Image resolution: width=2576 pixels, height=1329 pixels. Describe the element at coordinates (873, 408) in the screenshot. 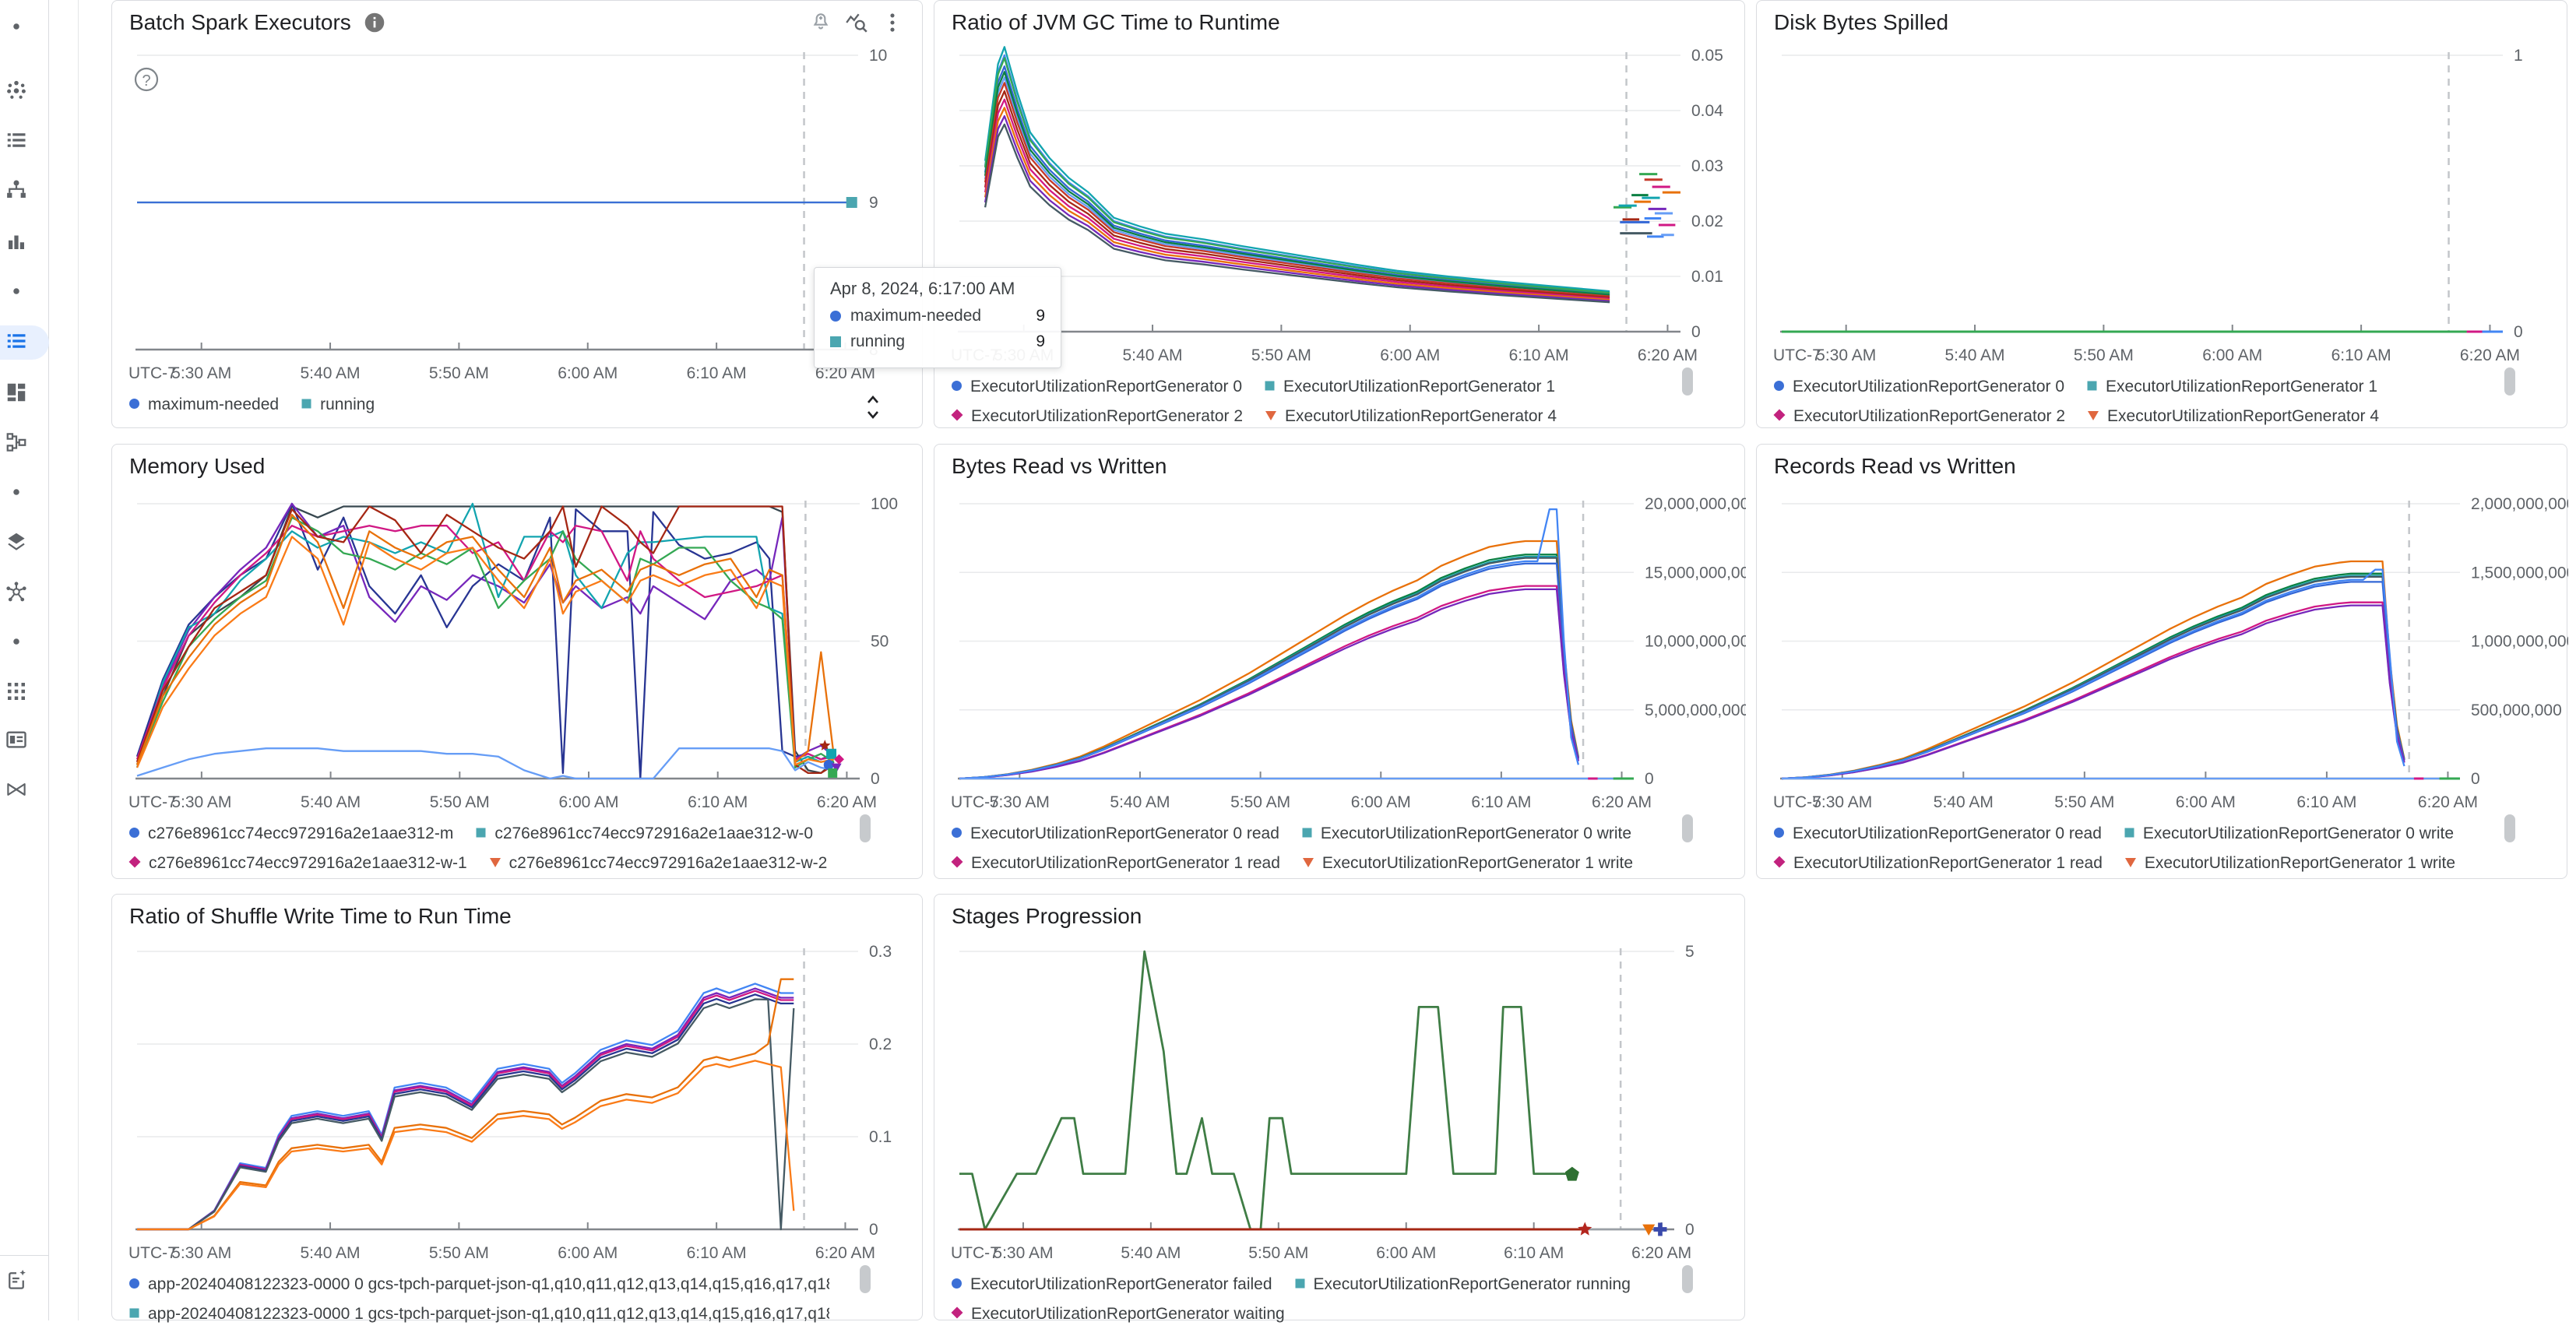

I see `legend-expand-control` at that location.